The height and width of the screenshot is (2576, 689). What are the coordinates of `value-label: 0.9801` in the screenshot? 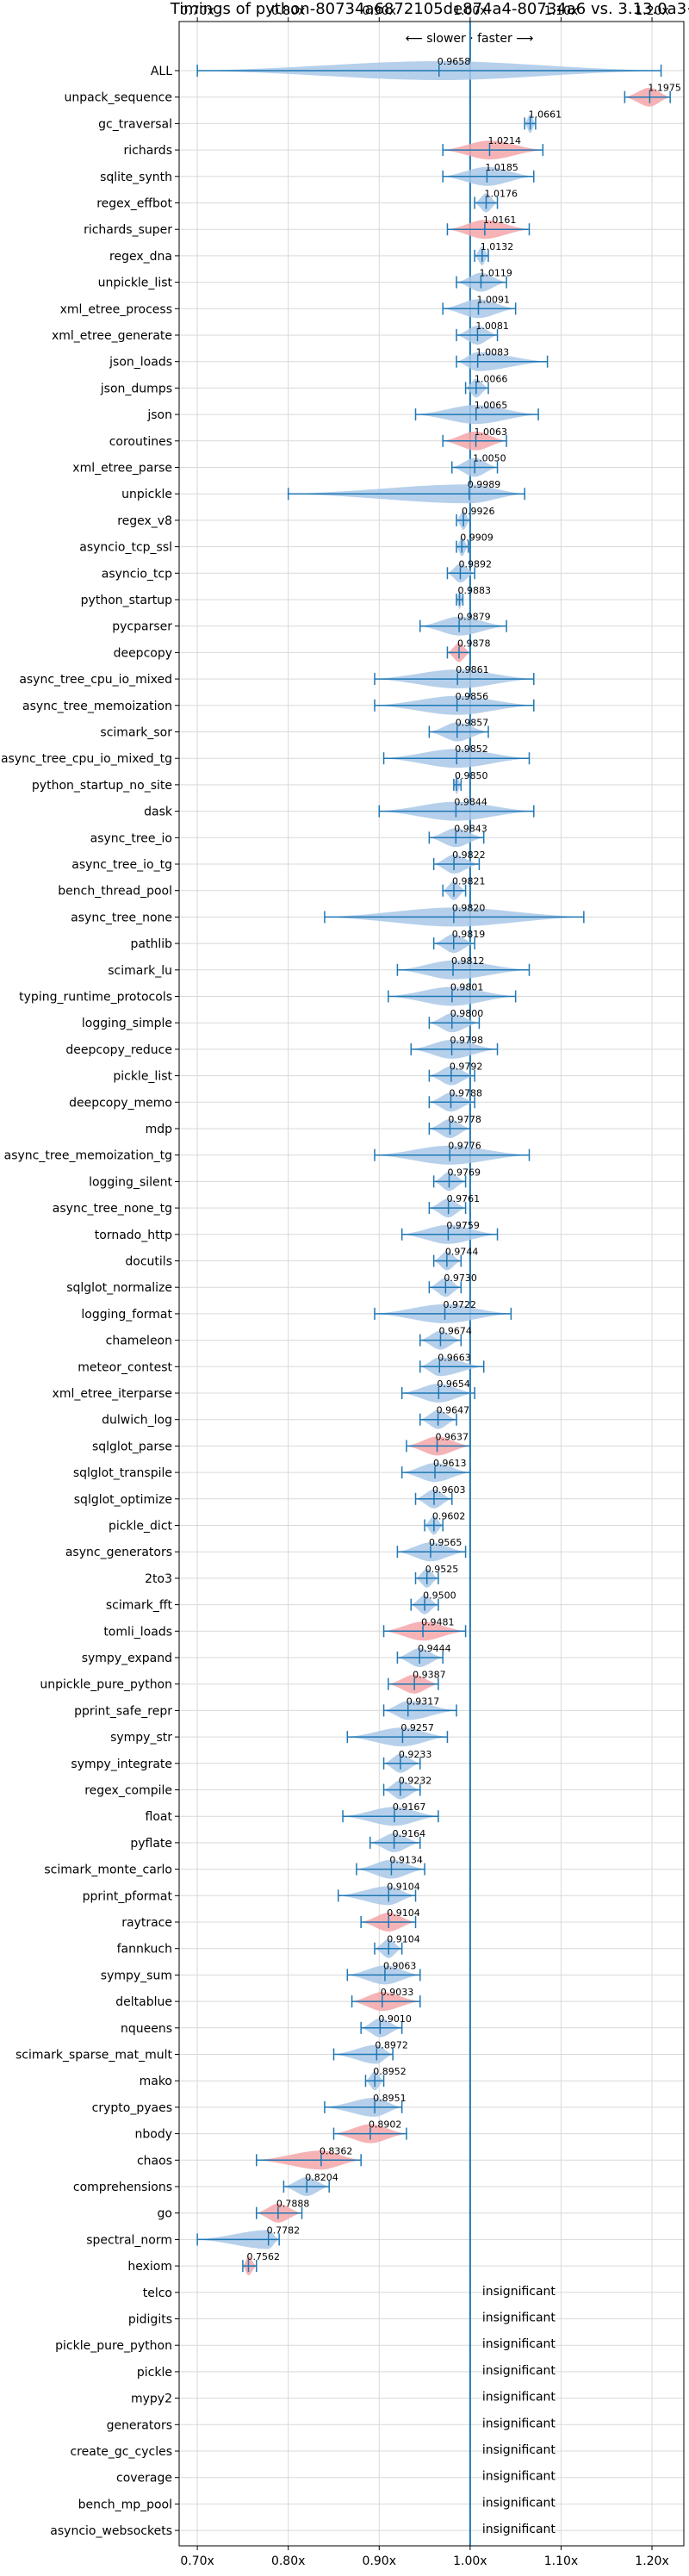 It's located at (467, 988).